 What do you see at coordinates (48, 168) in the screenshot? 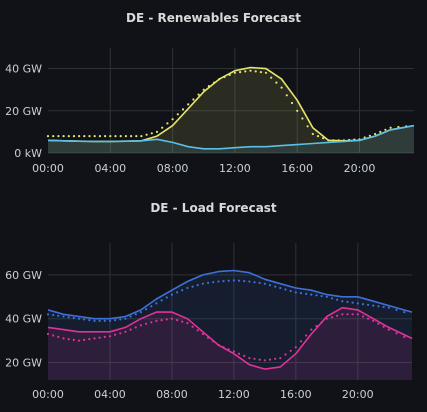
I see `x-tick-label: 00:00` at bounding box center [48, 168].